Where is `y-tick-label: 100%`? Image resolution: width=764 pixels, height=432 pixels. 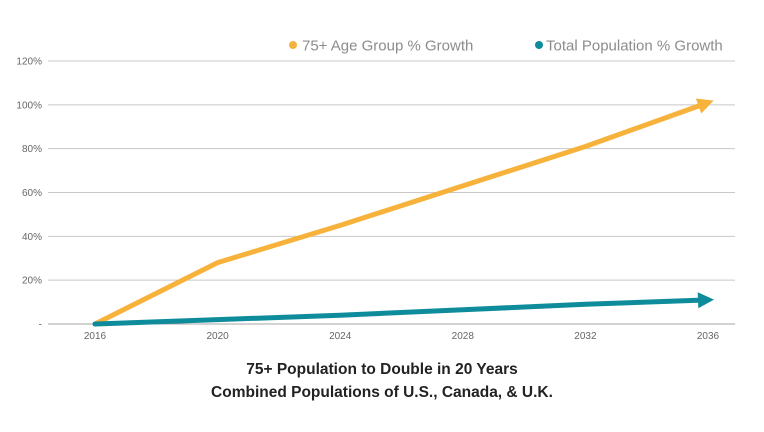
y-tick-label: 100% is located at coordinates (29, 105).